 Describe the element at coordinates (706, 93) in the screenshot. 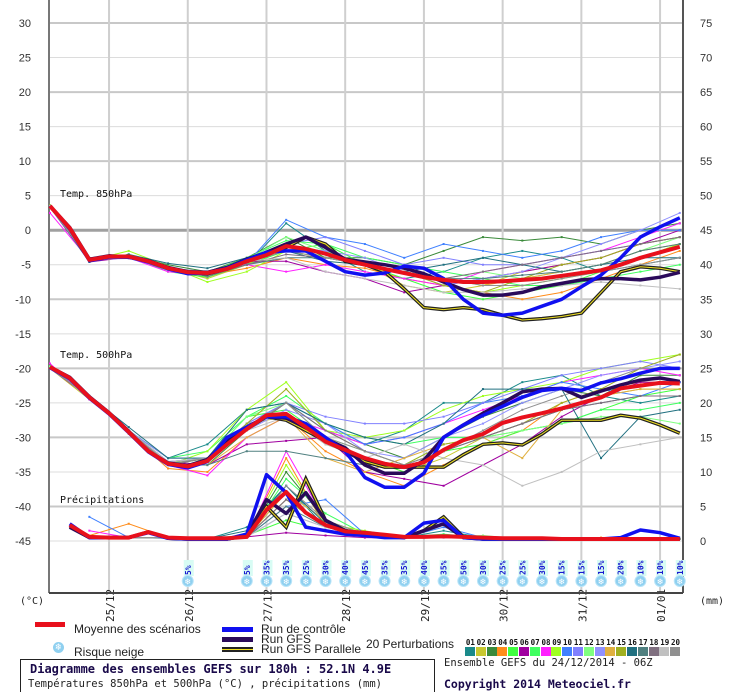

I see `right-tick-label: 65` at that location.